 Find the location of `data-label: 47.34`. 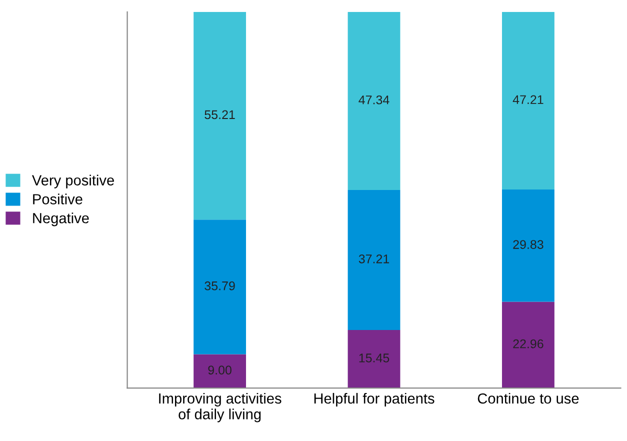

data-label: 47.34 is located at coordinates (374, 99).